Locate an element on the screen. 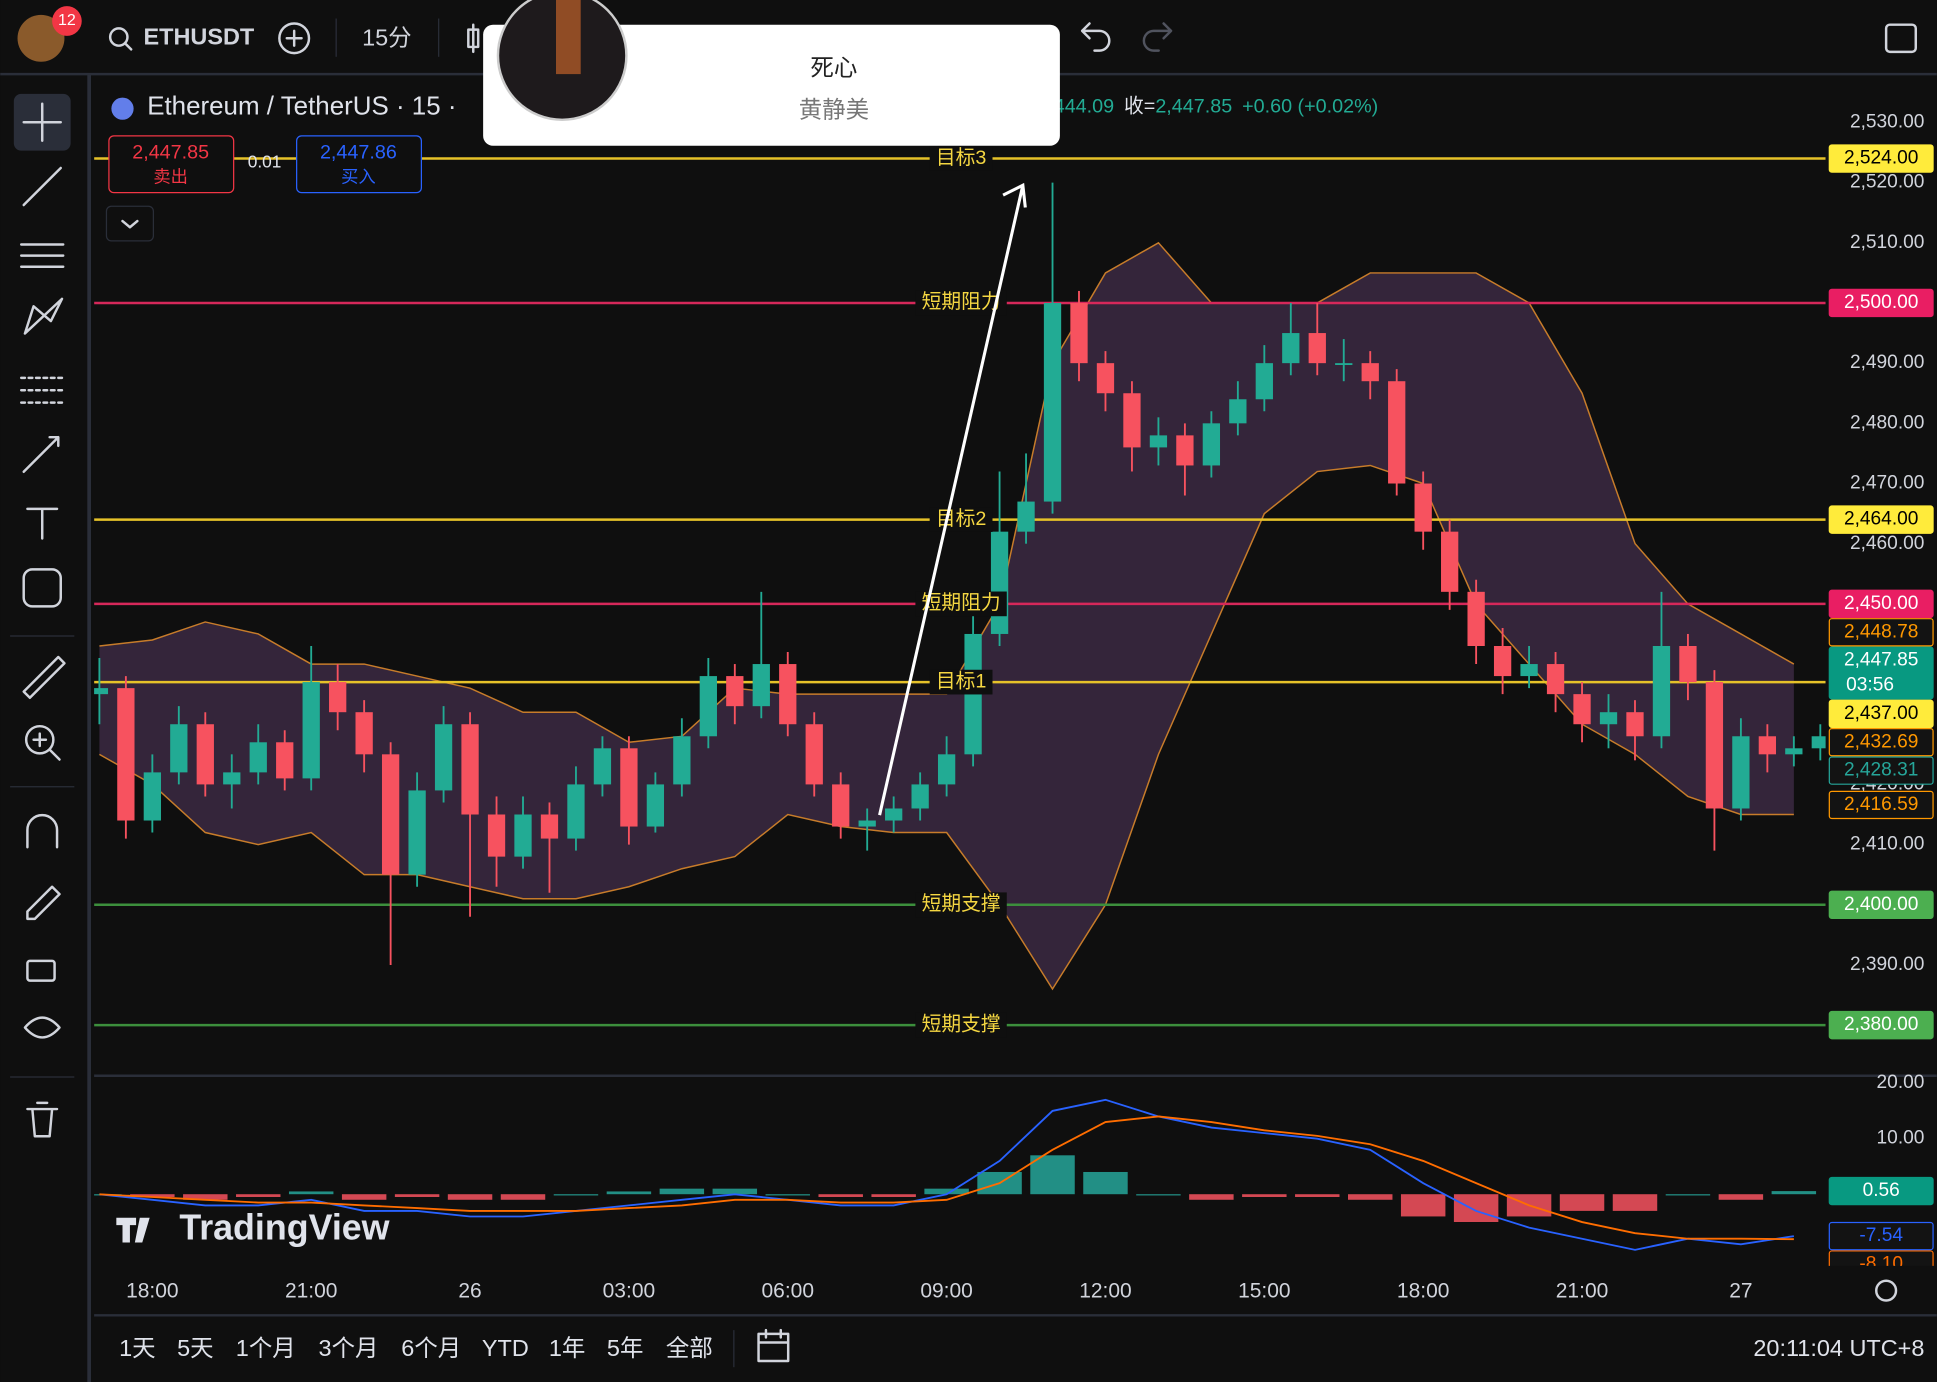 This screenshot has height=1382, width=1937. add-symbol is located at coordinates (294, 38).